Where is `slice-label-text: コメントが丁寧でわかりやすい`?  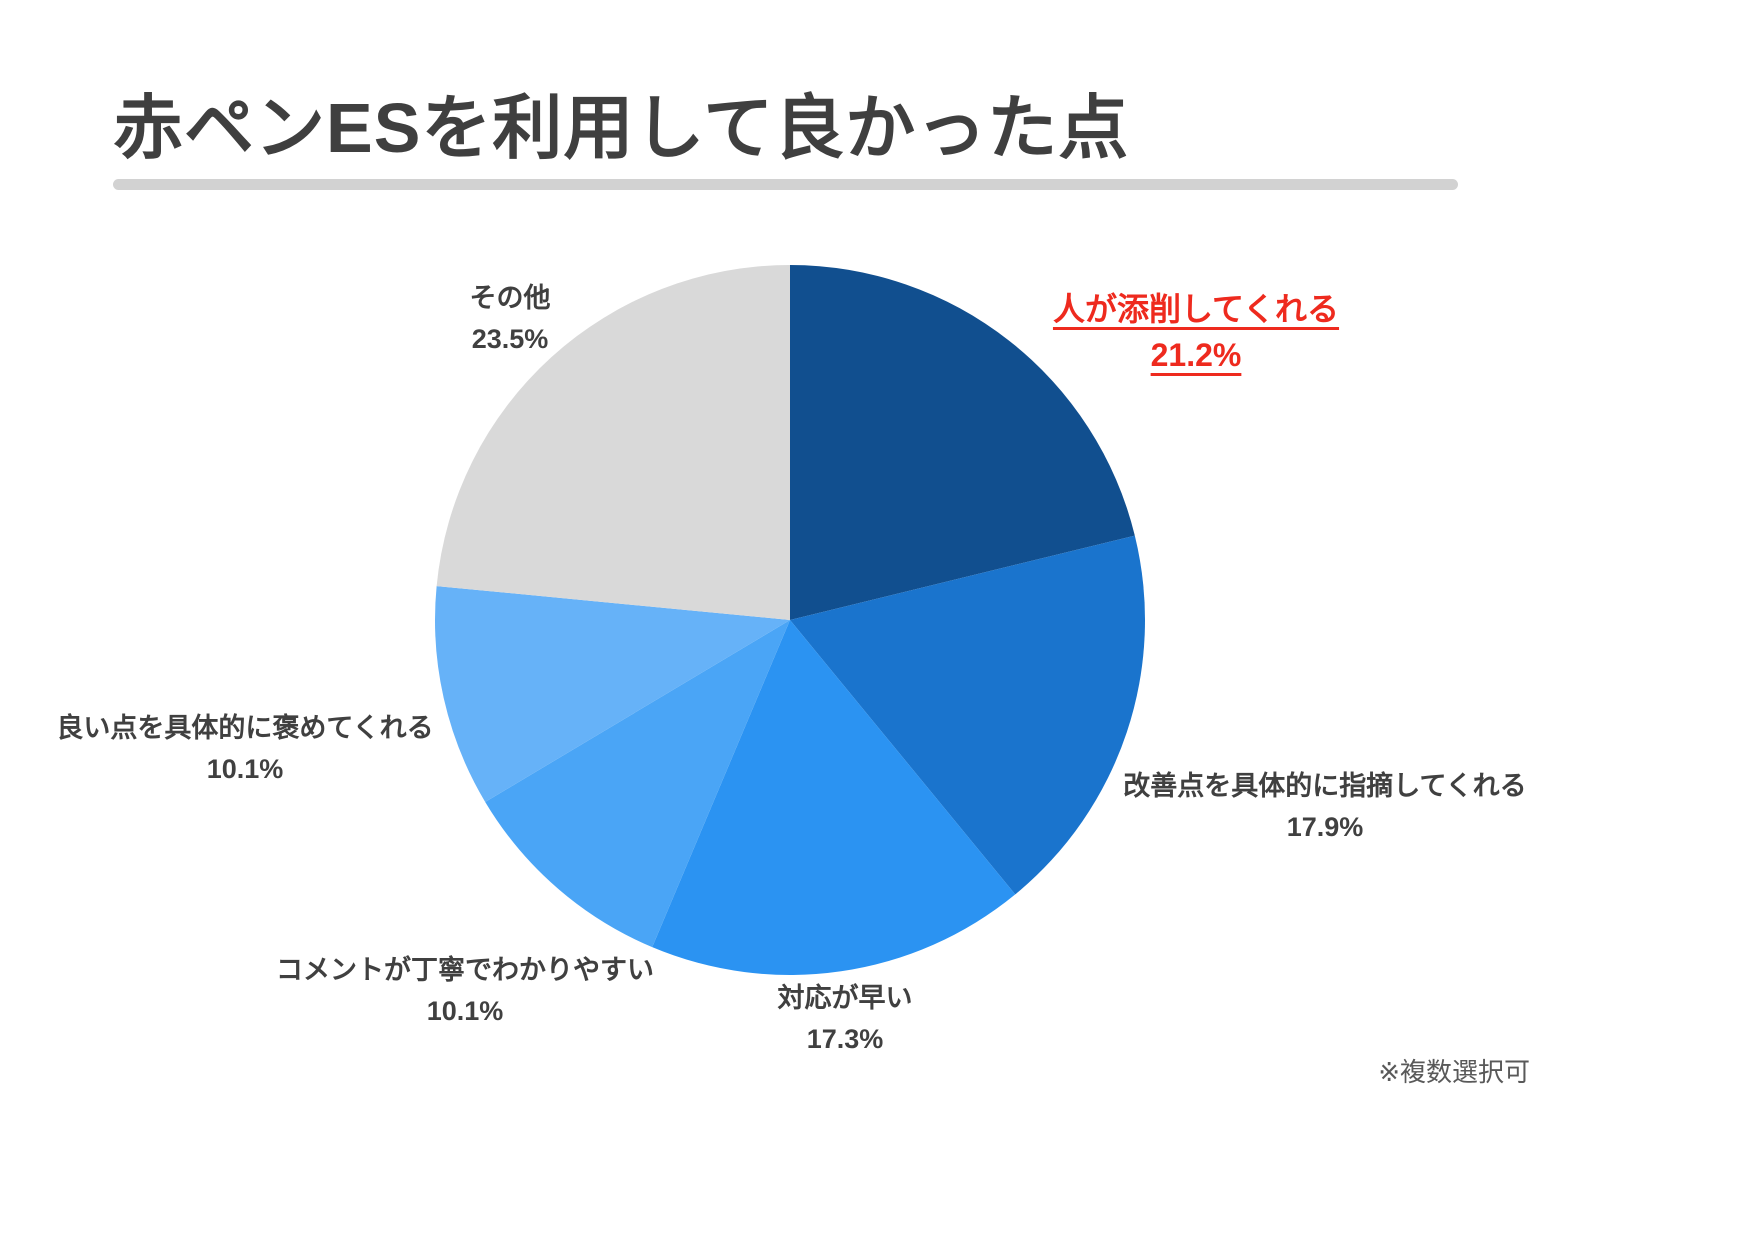
slice-label-text: コメントが丁寧でわかりやすい is located at coordinates (465, 970).